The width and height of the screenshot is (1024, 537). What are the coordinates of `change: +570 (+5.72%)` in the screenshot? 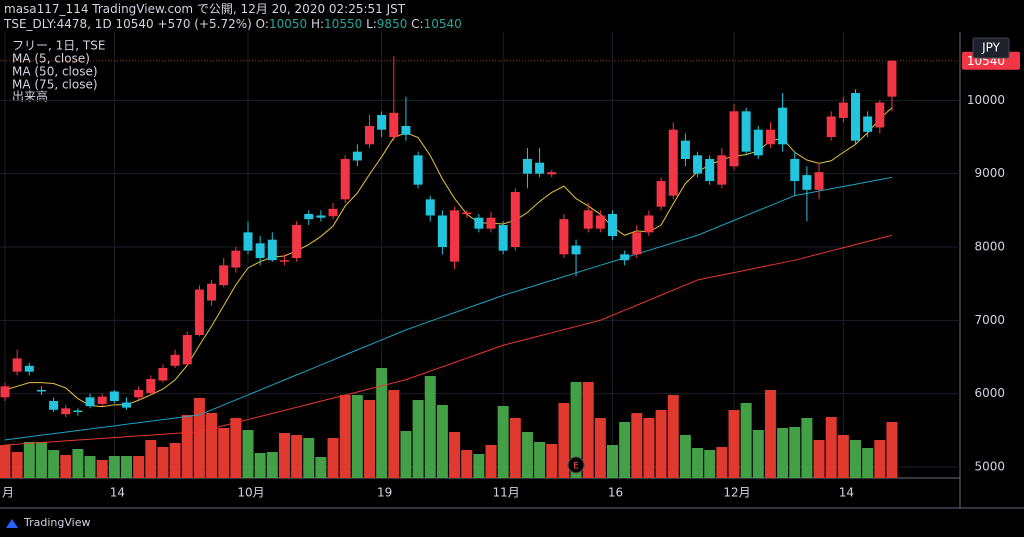 It's located at (204, 24).